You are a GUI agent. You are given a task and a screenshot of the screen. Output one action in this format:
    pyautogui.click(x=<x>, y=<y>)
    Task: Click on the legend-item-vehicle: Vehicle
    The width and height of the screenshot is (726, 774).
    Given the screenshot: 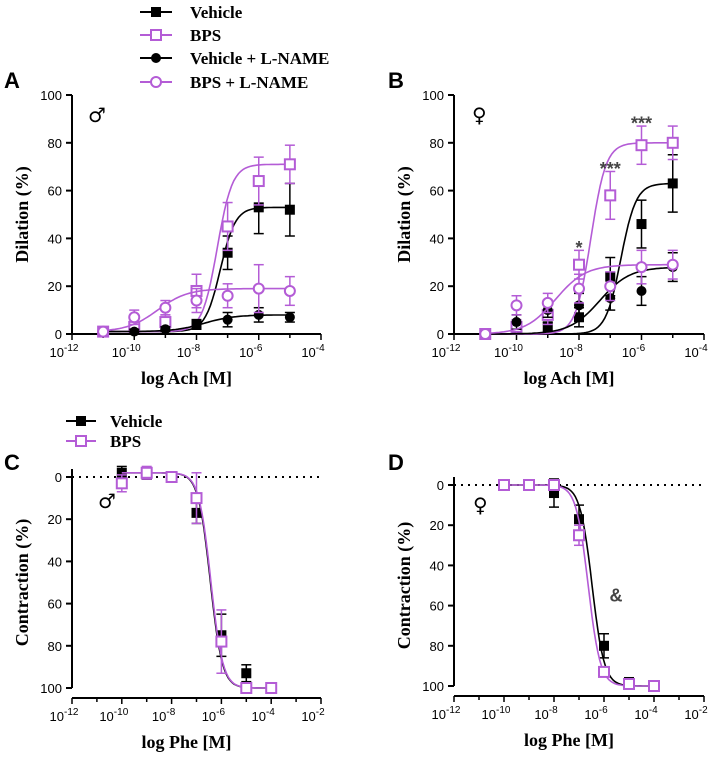 What is the action you would take?
    pyautogui.click(x=114, y=421)
    